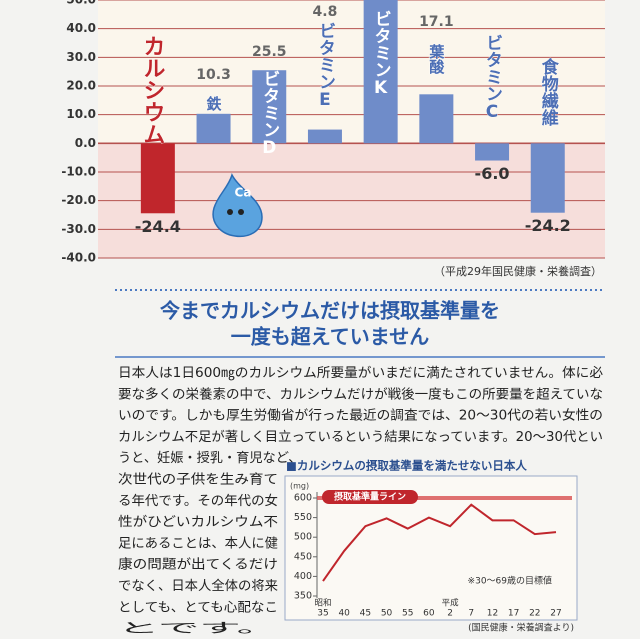 The height and width of the screenshot is (639, 640). What do you see at coordinates (492, 78) in the screenshot?
I see `category-label: ビタミンC` at bounding box center [492, 78].